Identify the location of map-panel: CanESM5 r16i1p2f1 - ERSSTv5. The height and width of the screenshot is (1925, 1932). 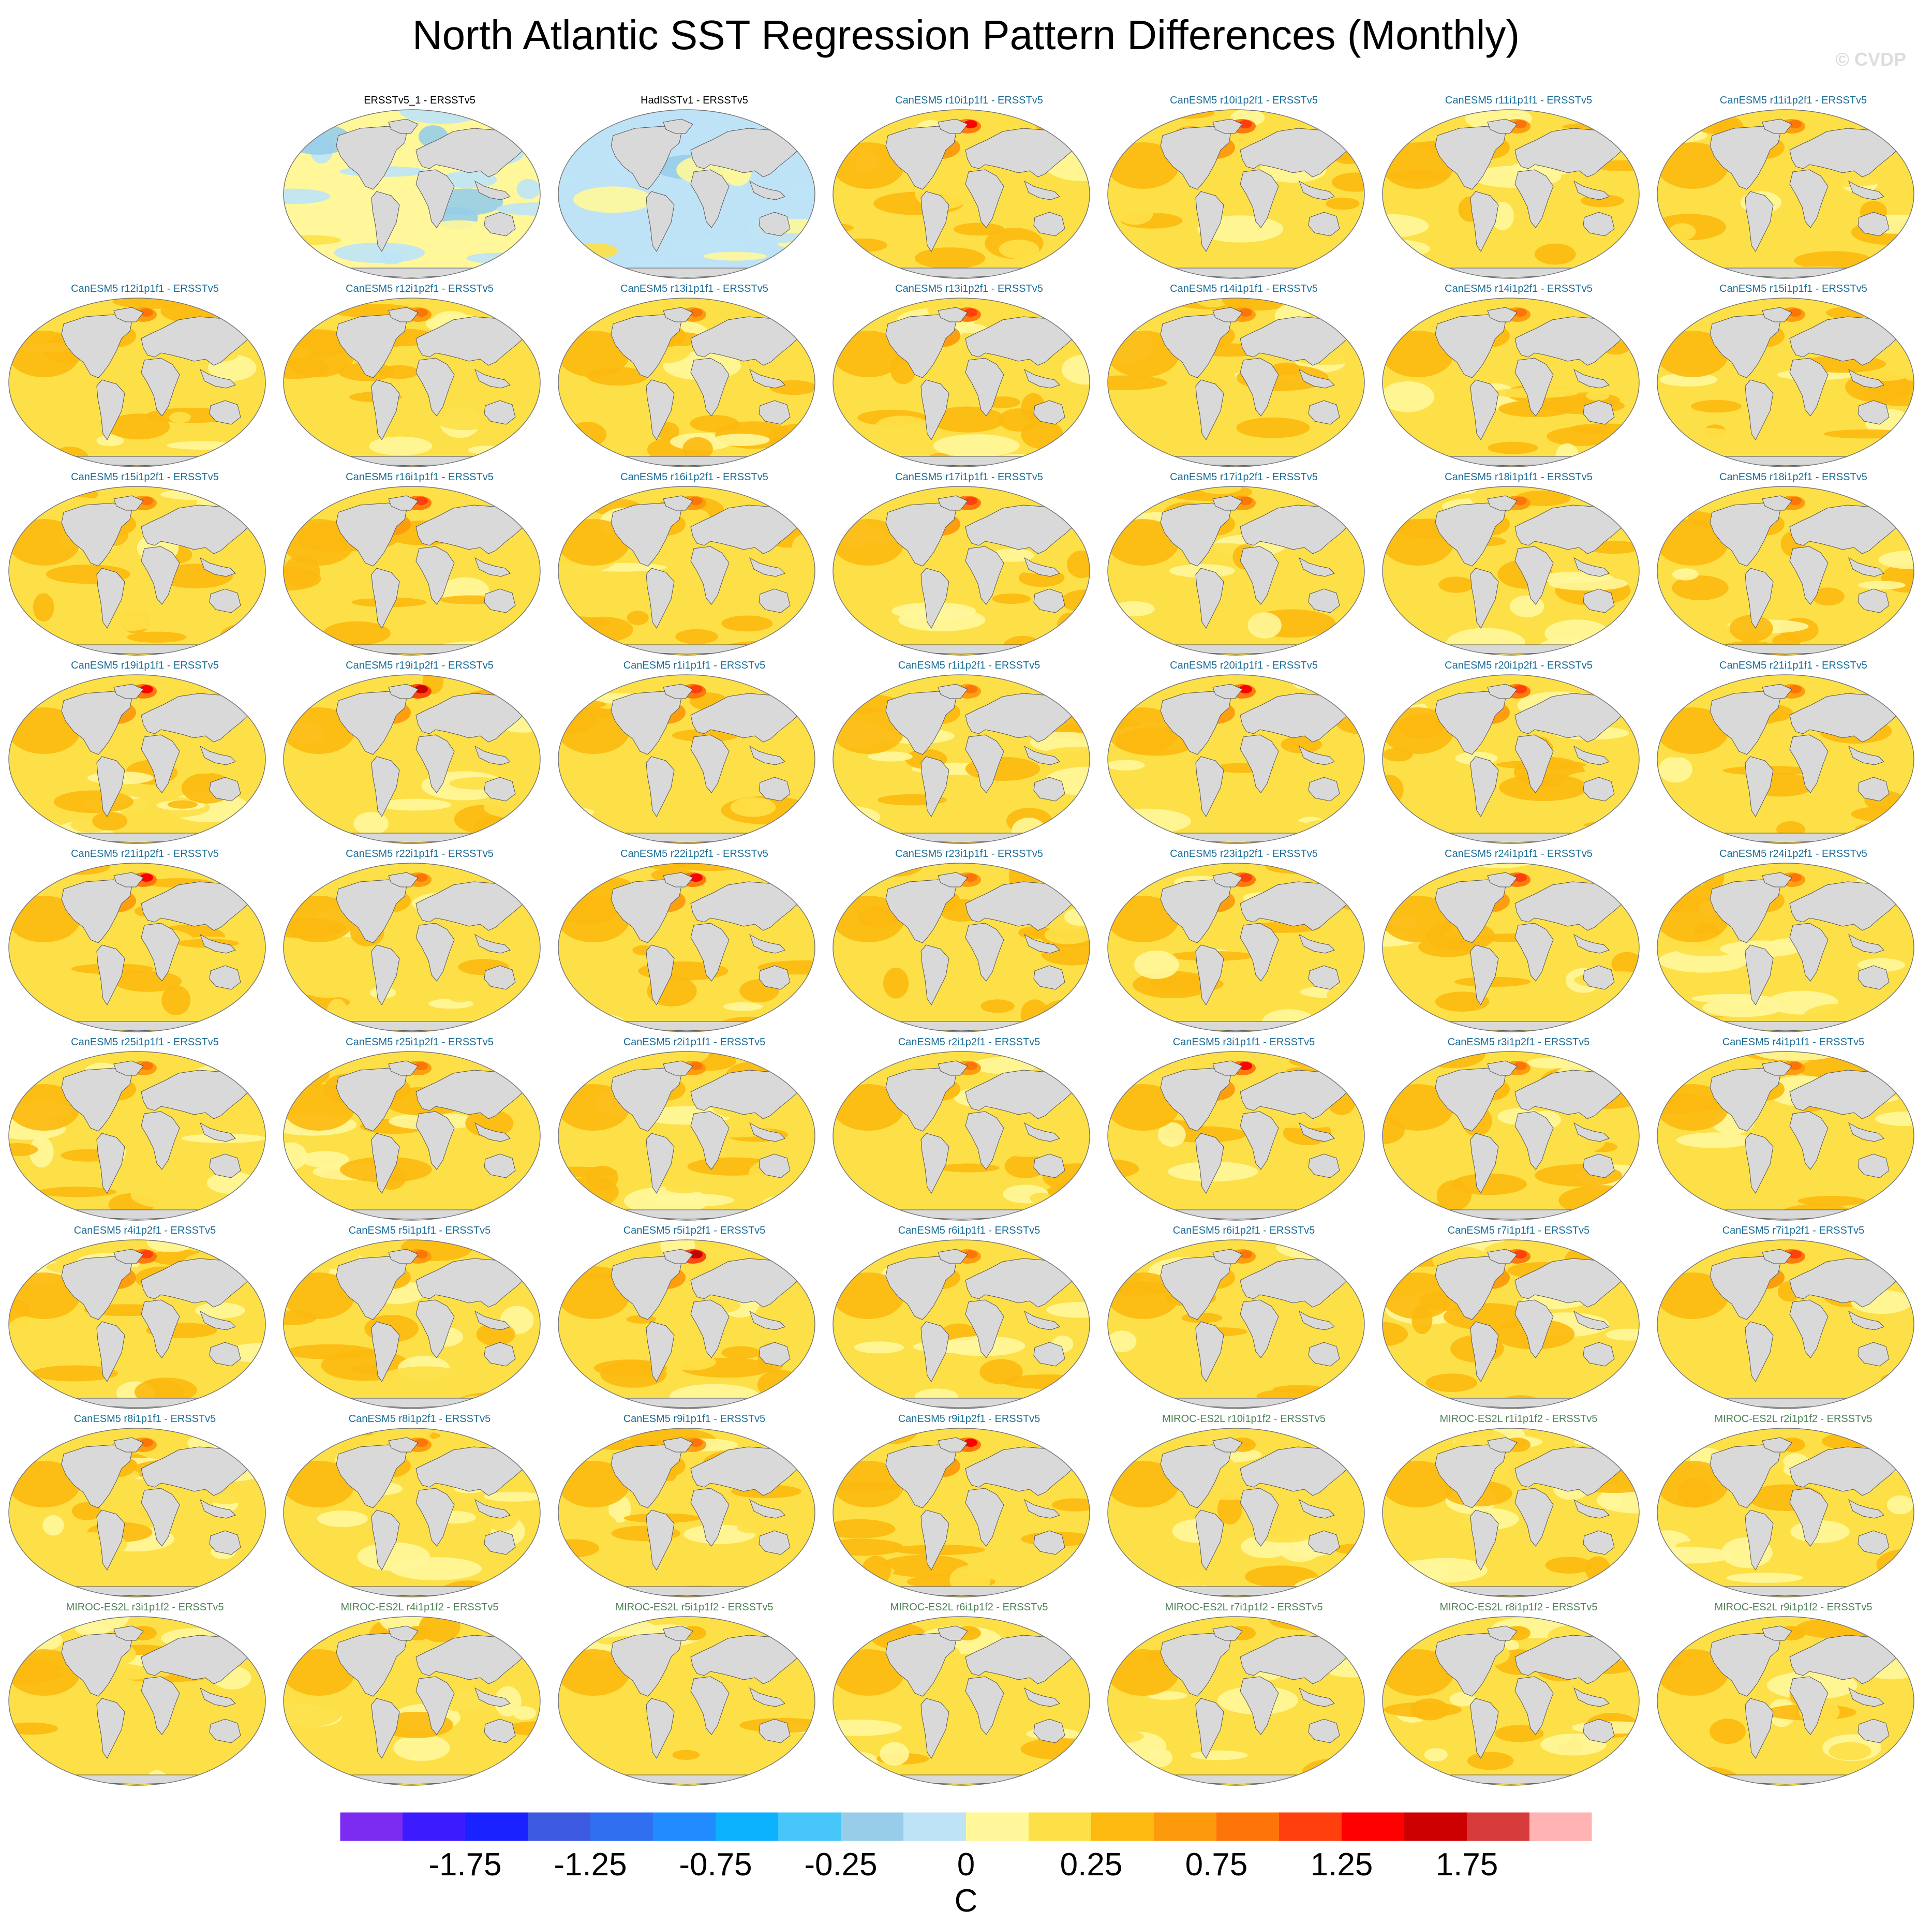
(694, 564).